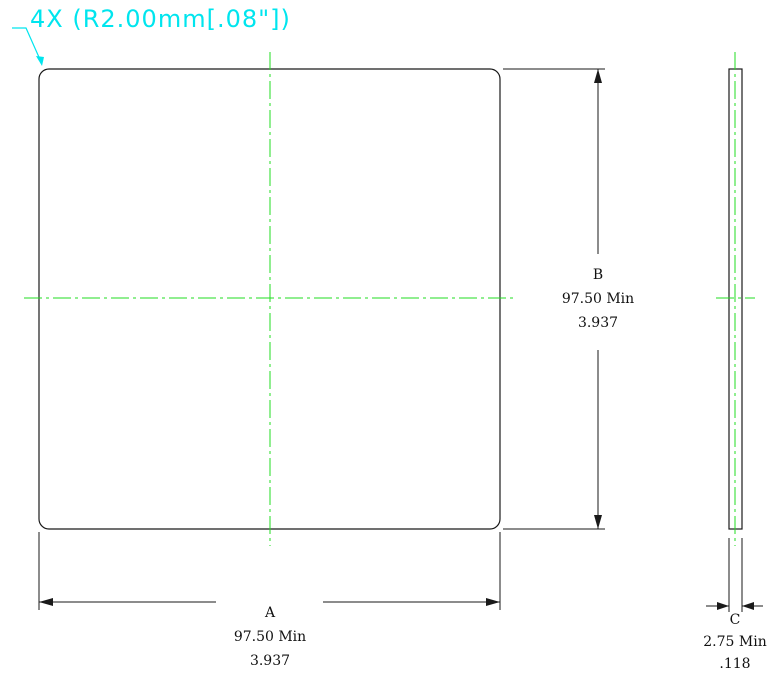 The width and height of the screenshot is (776, 678). Describe the element at coordinates (40, 61) in the screenshot. I see `note-leader-arrowhead` at that location.